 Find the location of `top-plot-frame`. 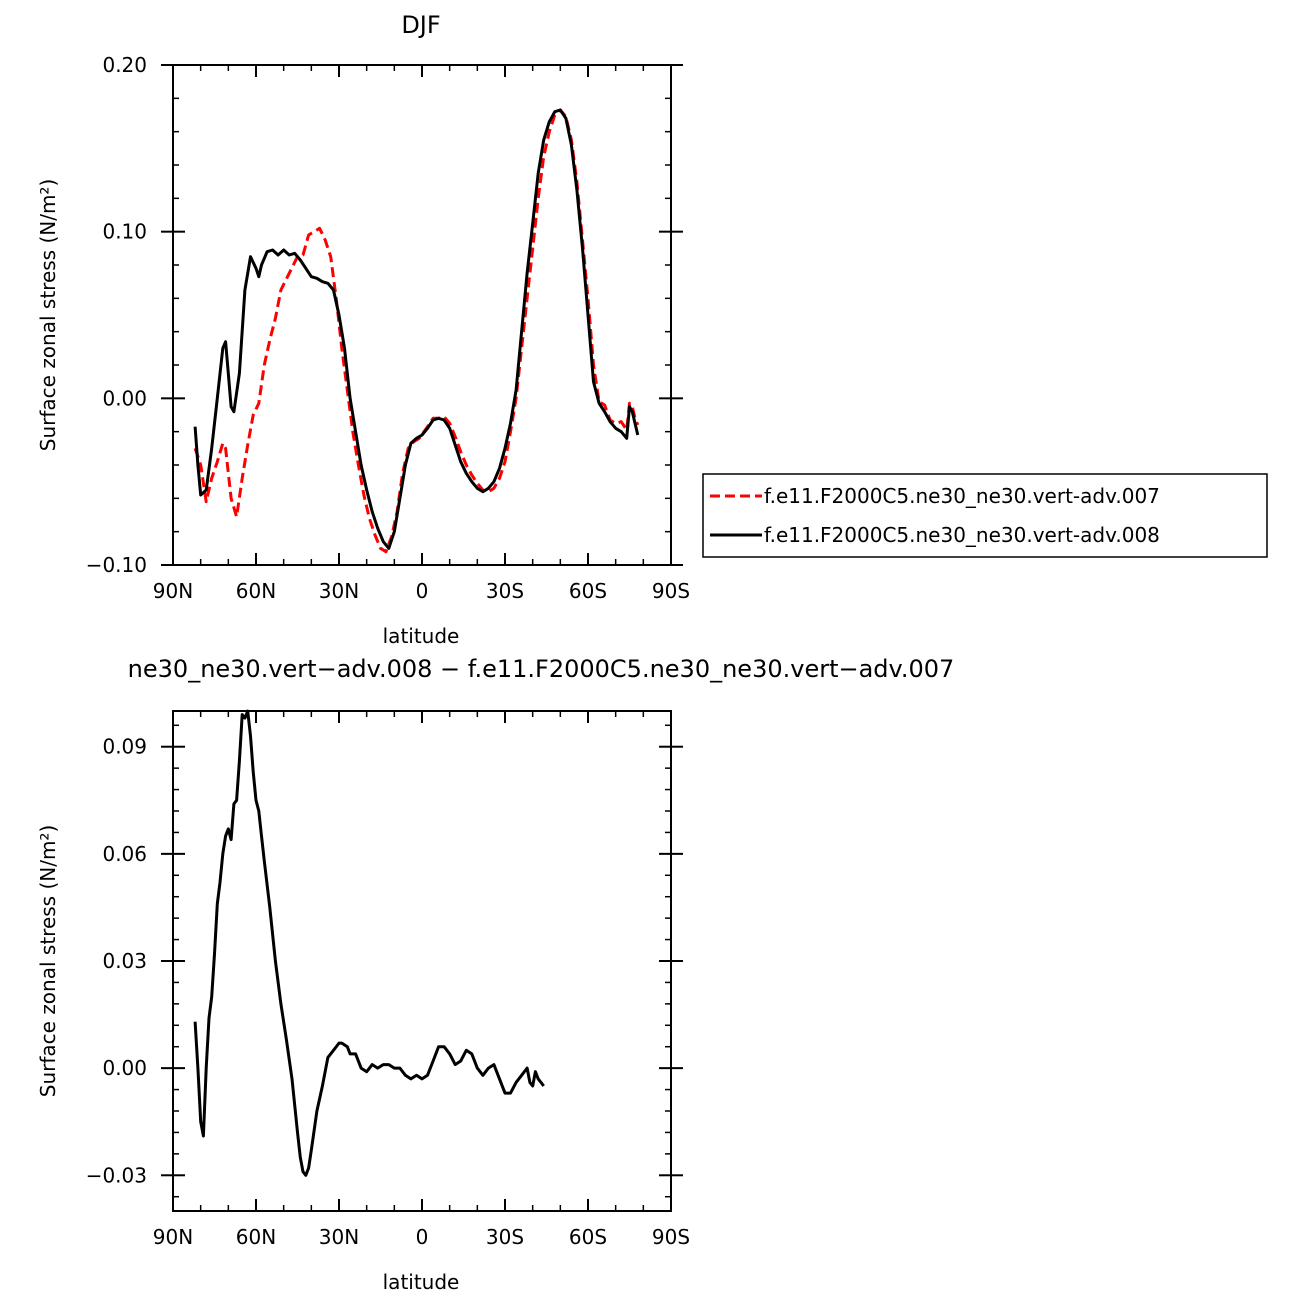

top-plot-frame is located at coordinates (422, 315).